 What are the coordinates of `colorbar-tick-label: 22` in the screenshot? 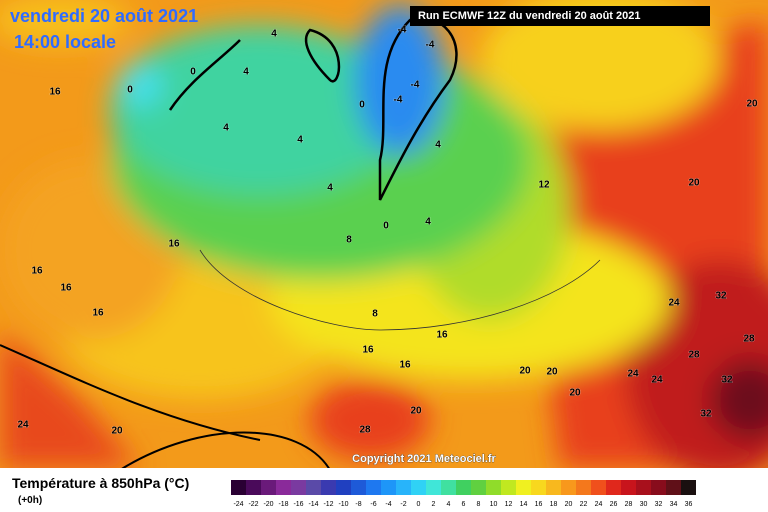 It's located at (584, 504).